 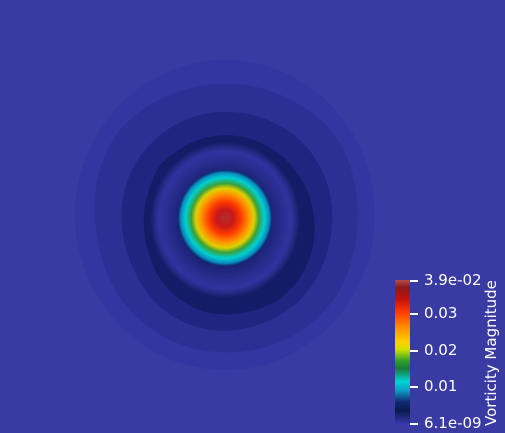 What do you see at coordinates (453, 280) in the screenshot?
I see `colorbar-max-label: 3.9e-02` at bounding box center [453, 280].